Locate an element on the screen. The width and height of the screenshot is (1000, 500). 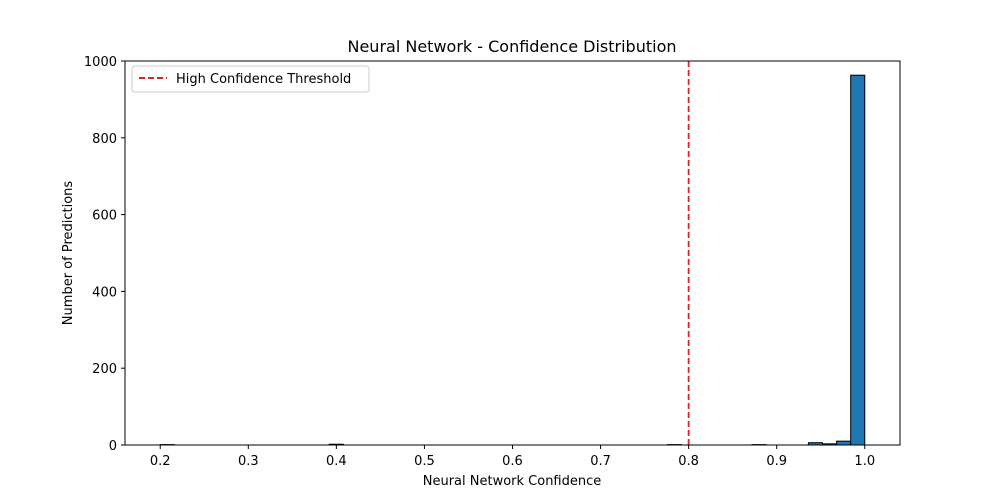
y-axis-ticks: 0 200 400 600 800 1000 is located at coordinates (104, 254).